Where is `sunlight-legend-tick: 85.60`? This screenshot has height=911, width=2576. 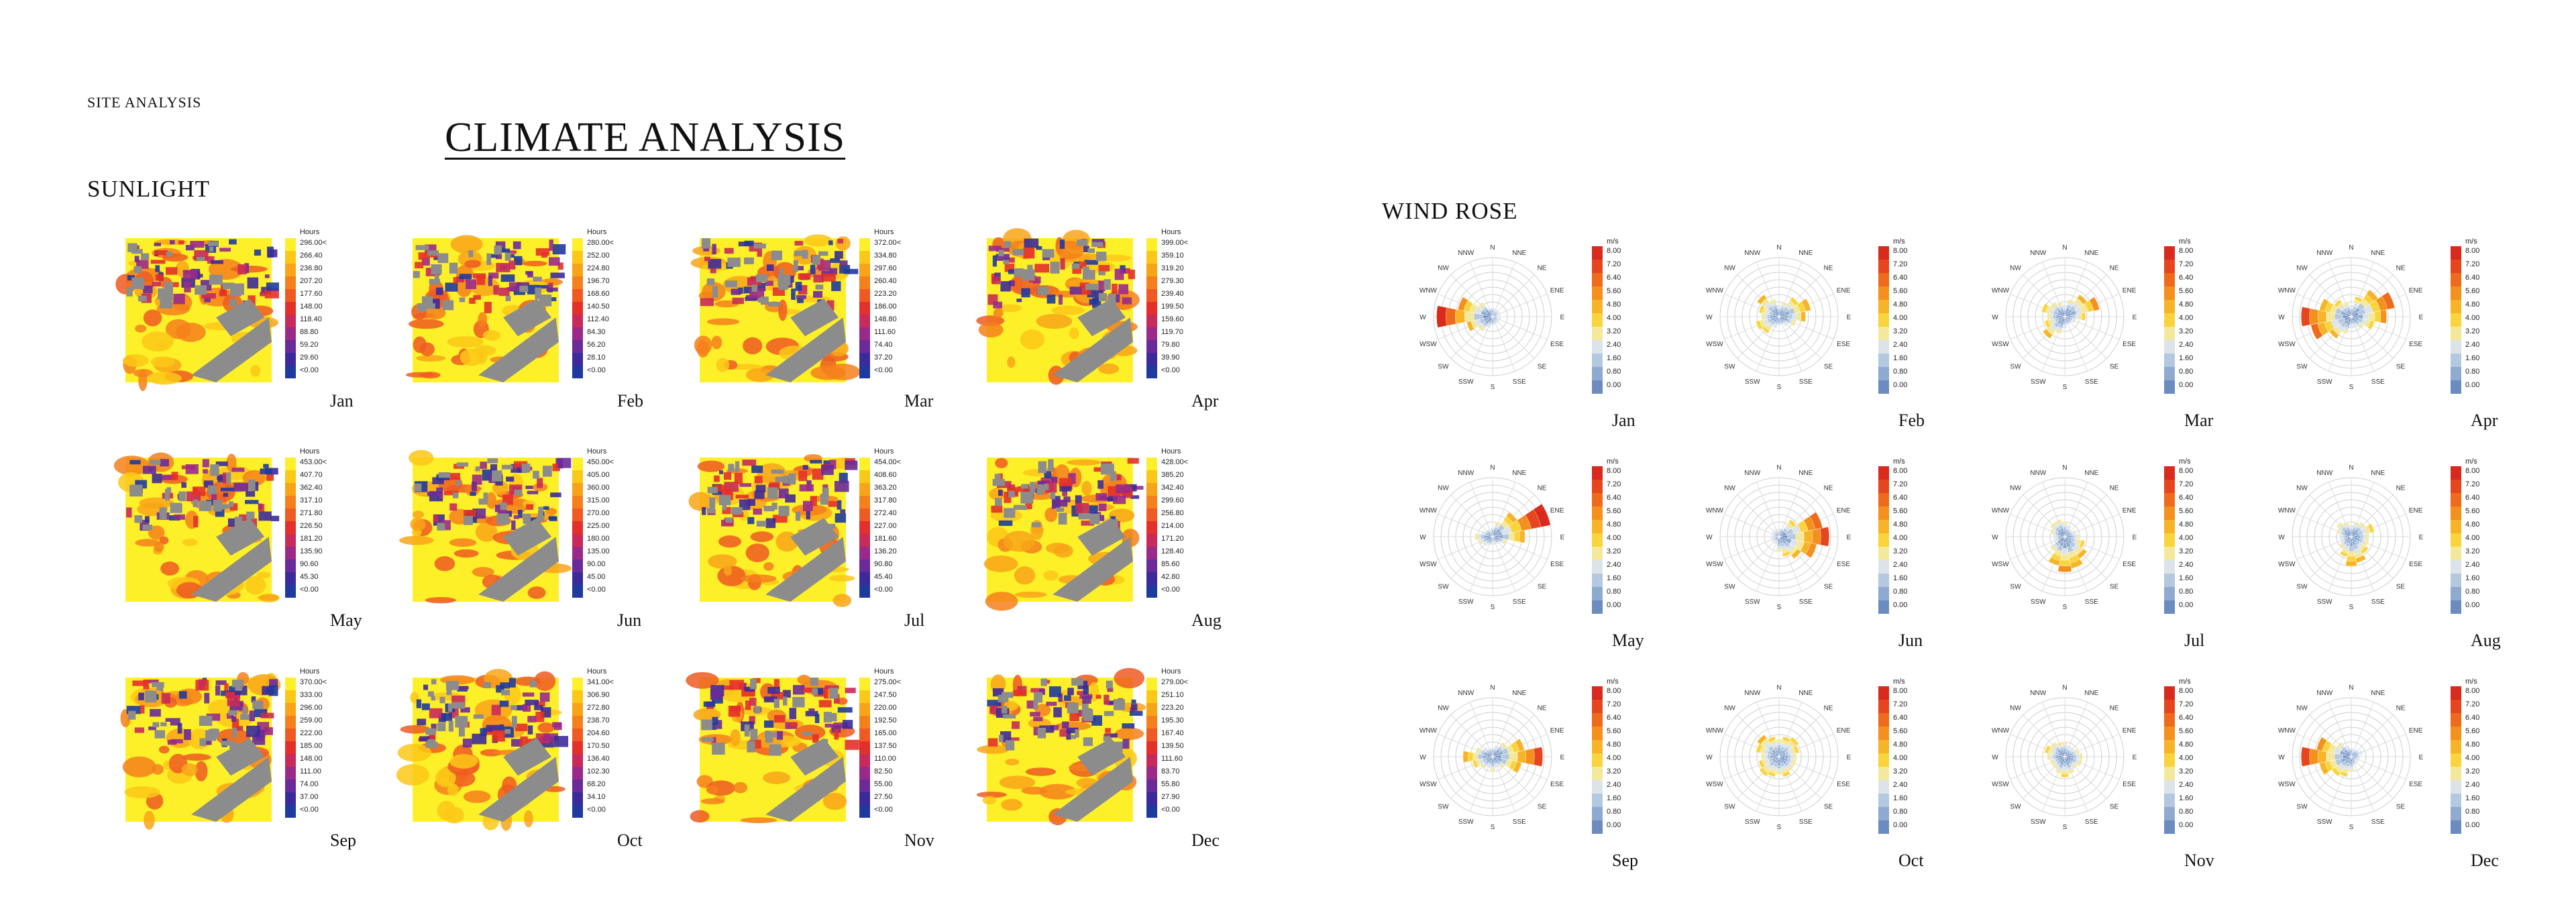 sunlight-legend-tick: 85.60 is located at coordinates (1170, 564).